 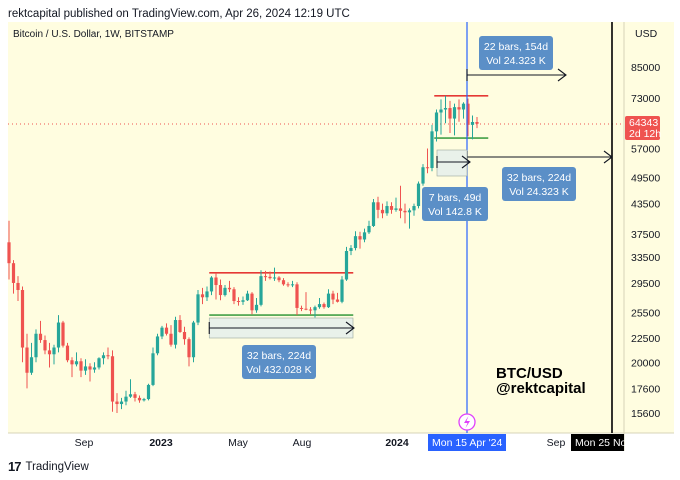 What do you see at coordinates (279, 362) in the screenshot?
I see `label-box-bg` at bounding box center [279, 362].